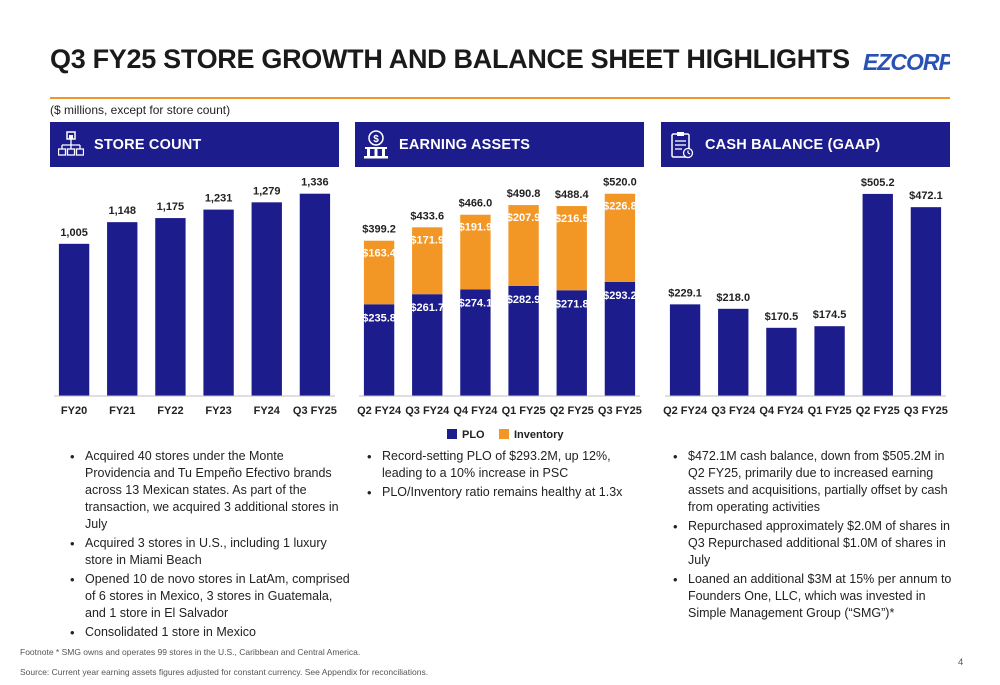  What do you see at coordinates (878, 183) in the screenshot?
I see `bar-value-label: $505.2` at bounding box center [878, 183].